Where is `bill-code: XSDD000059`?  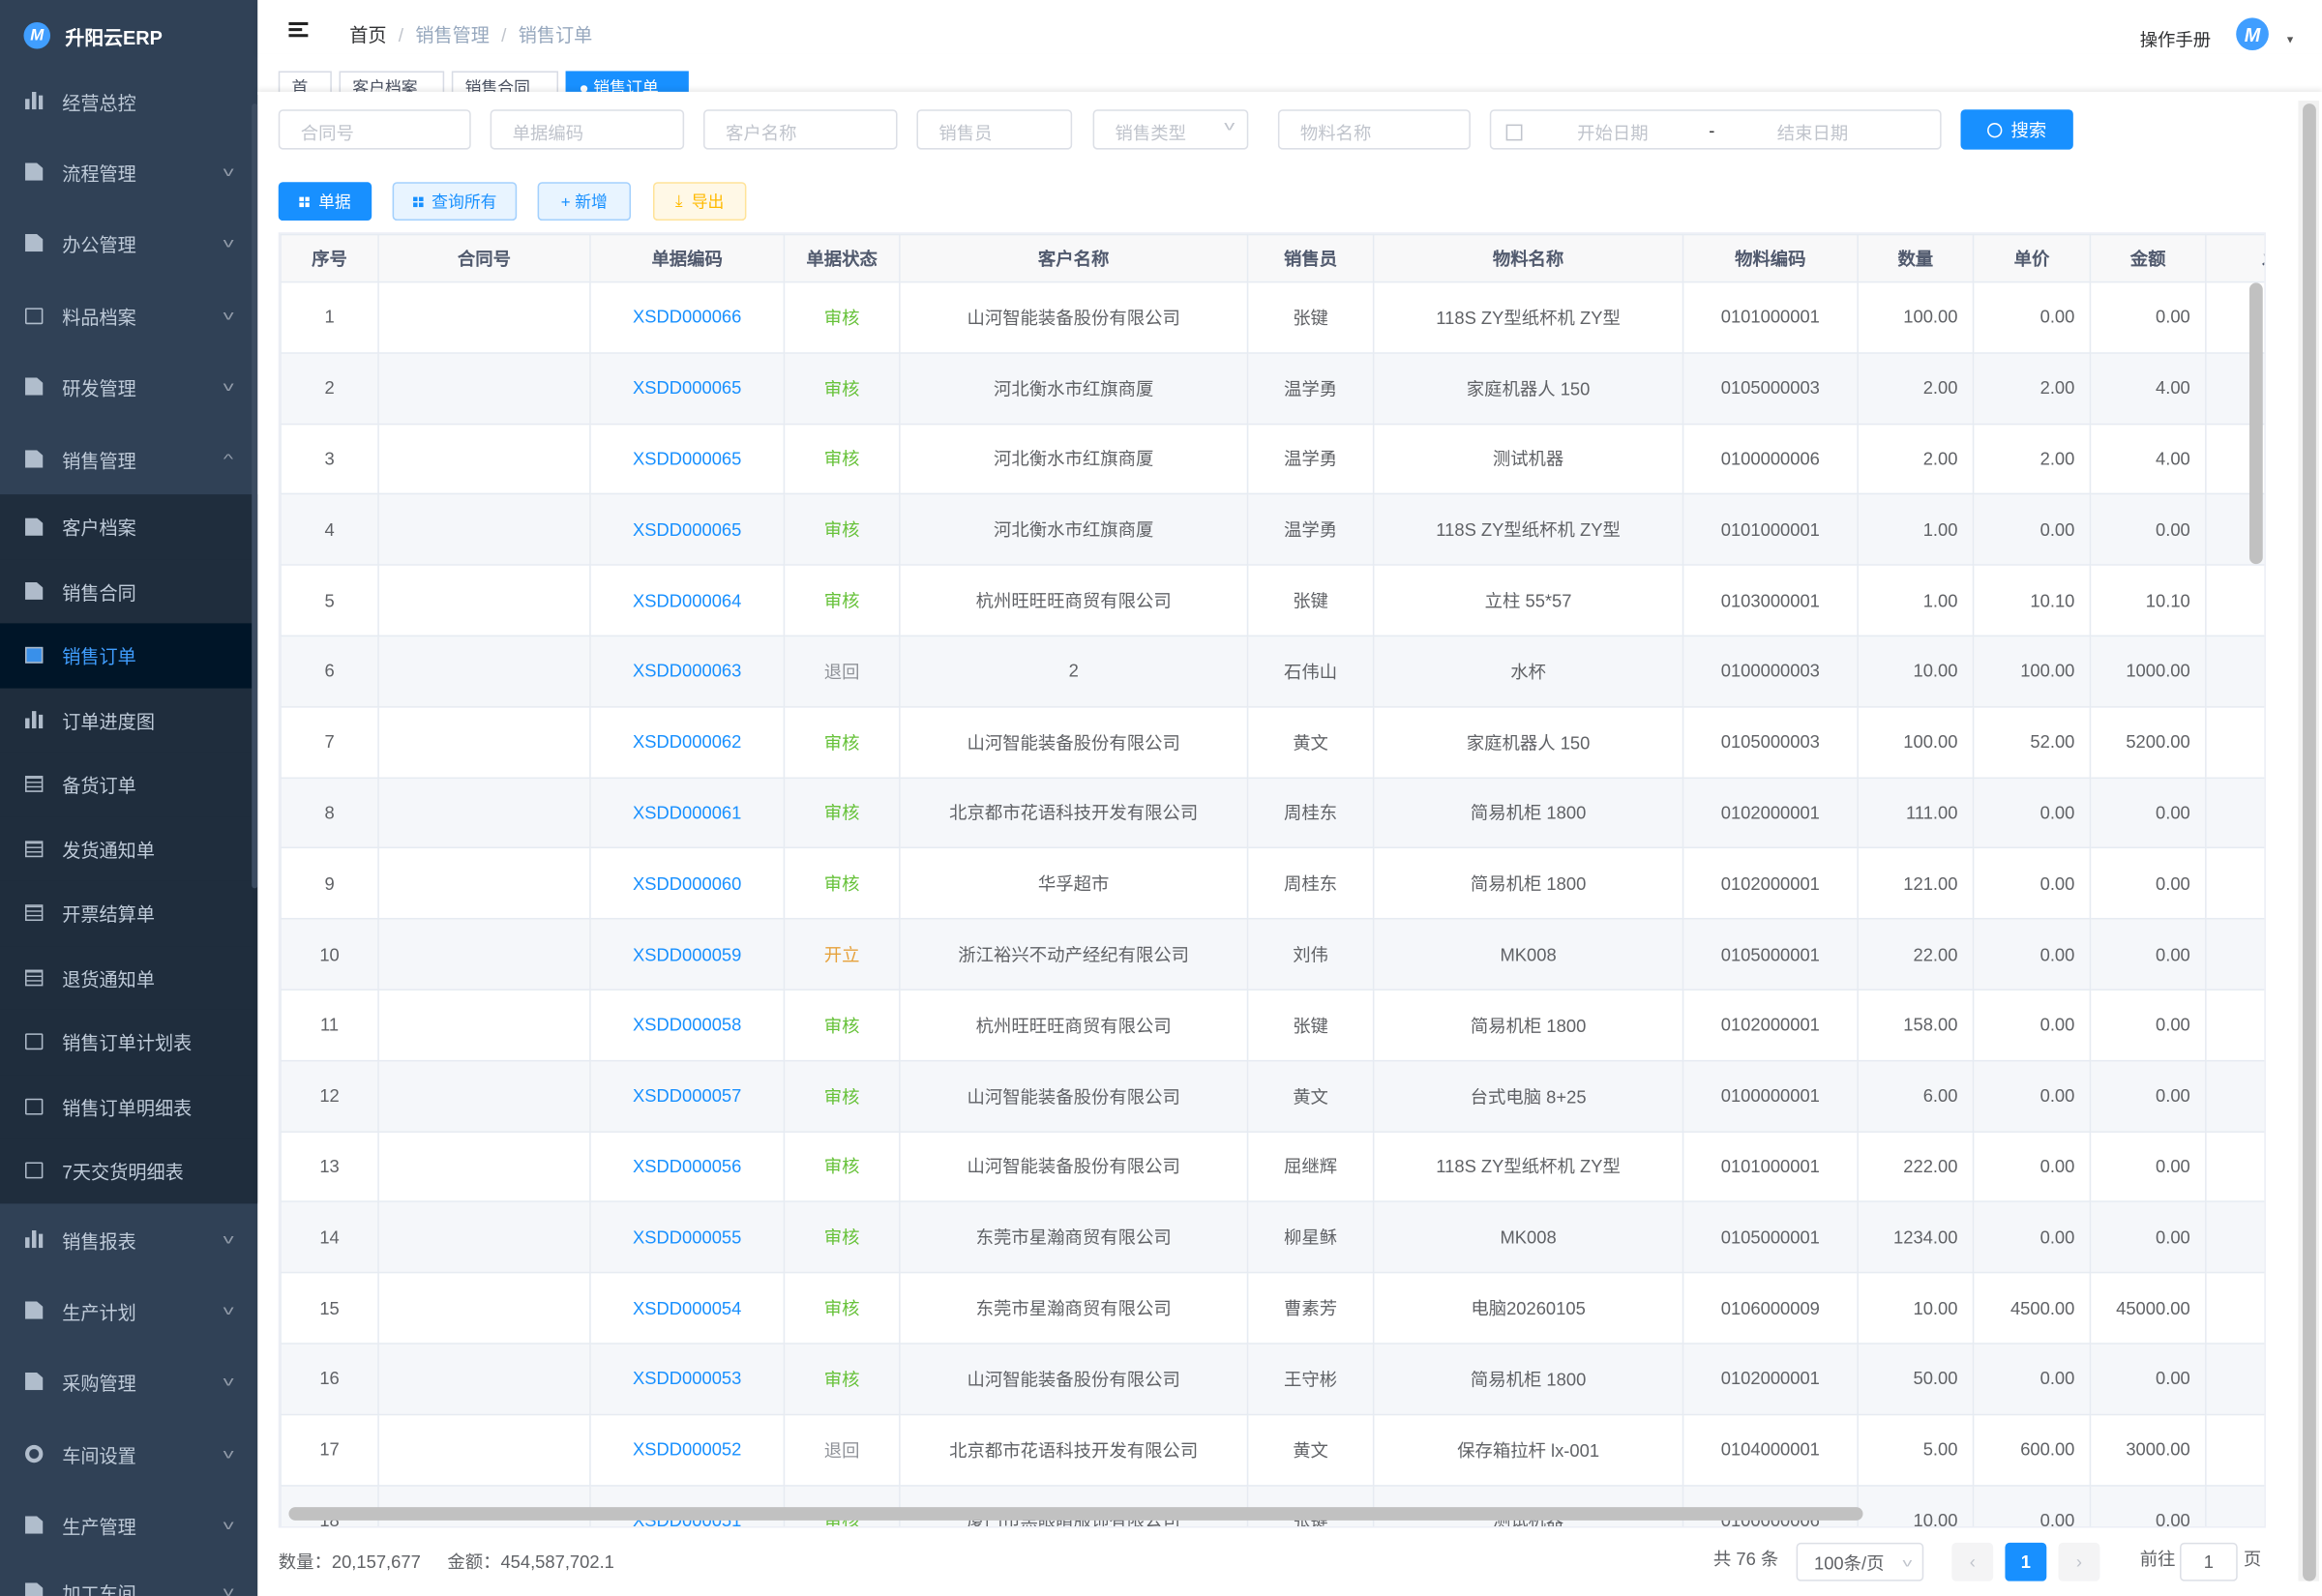 bill-code: XSDD000059 is located at coordinates (687, 954).